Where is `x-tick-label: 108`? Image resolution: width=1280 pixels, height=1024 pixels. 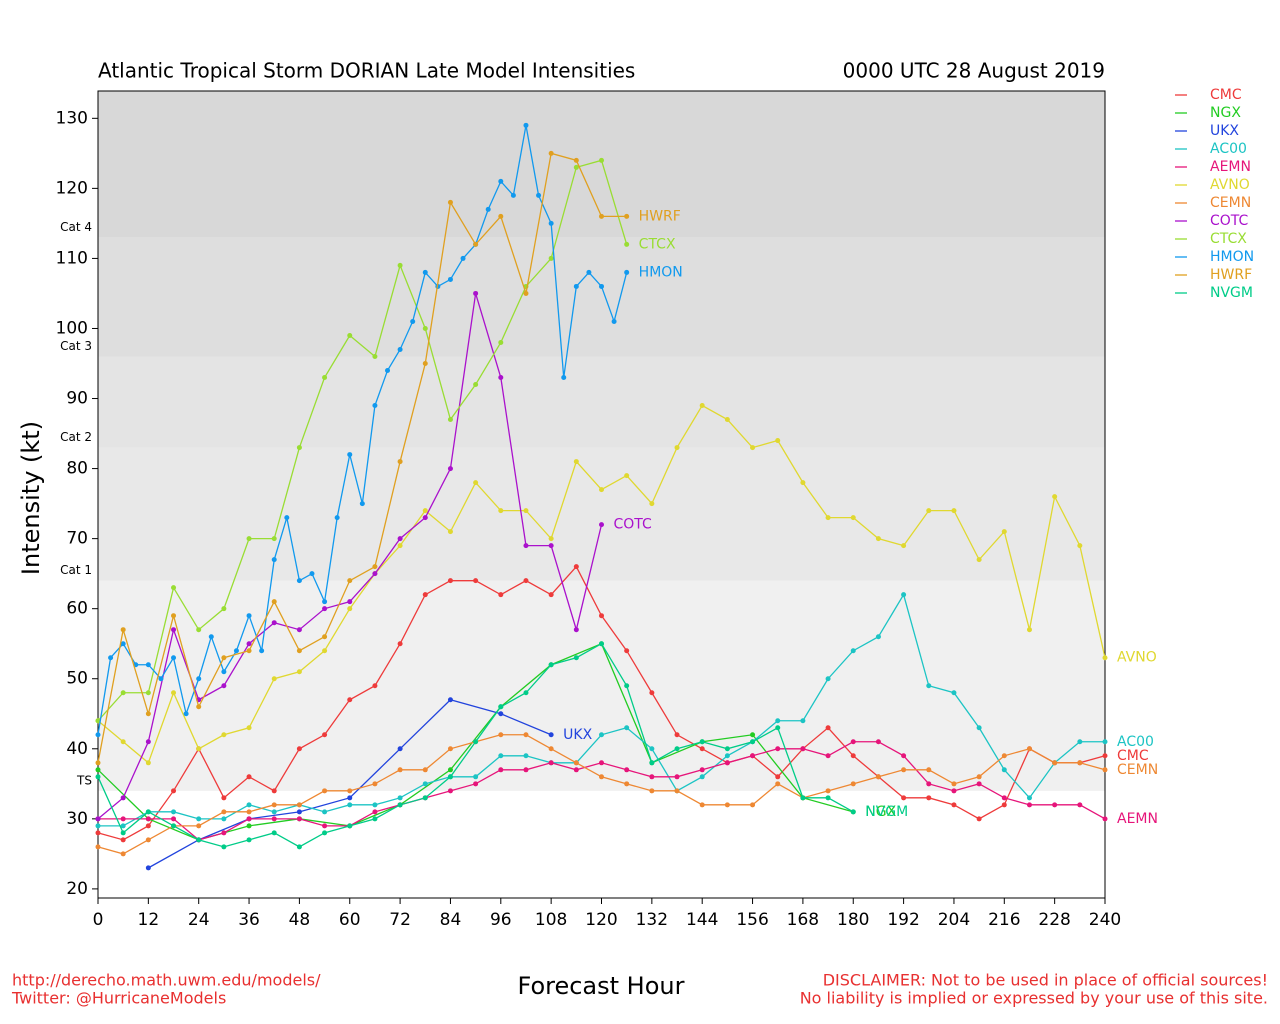
x-tick-label: 108 is located at coordinates (551, 920).